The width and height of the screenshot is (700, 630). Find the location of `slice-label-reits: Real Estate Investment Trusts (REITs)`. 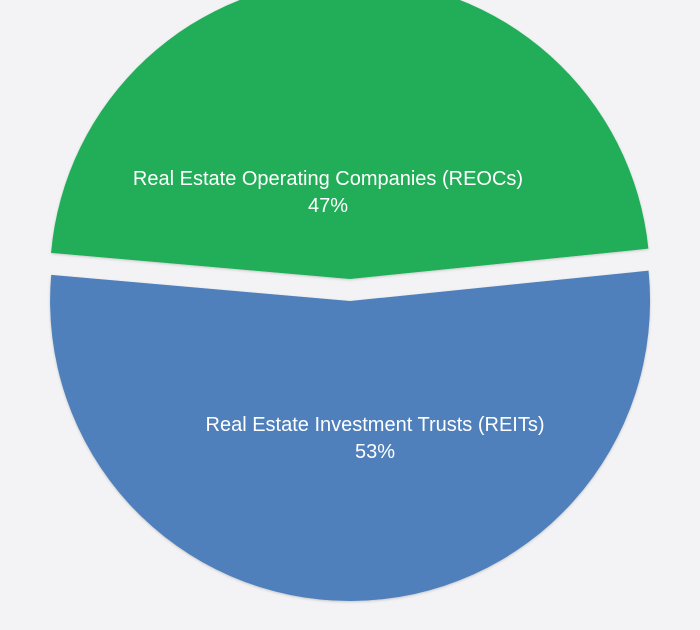

slice-label-reits: Real Estate Investment Trusts (REITs) is located at coordinates (375, 425).